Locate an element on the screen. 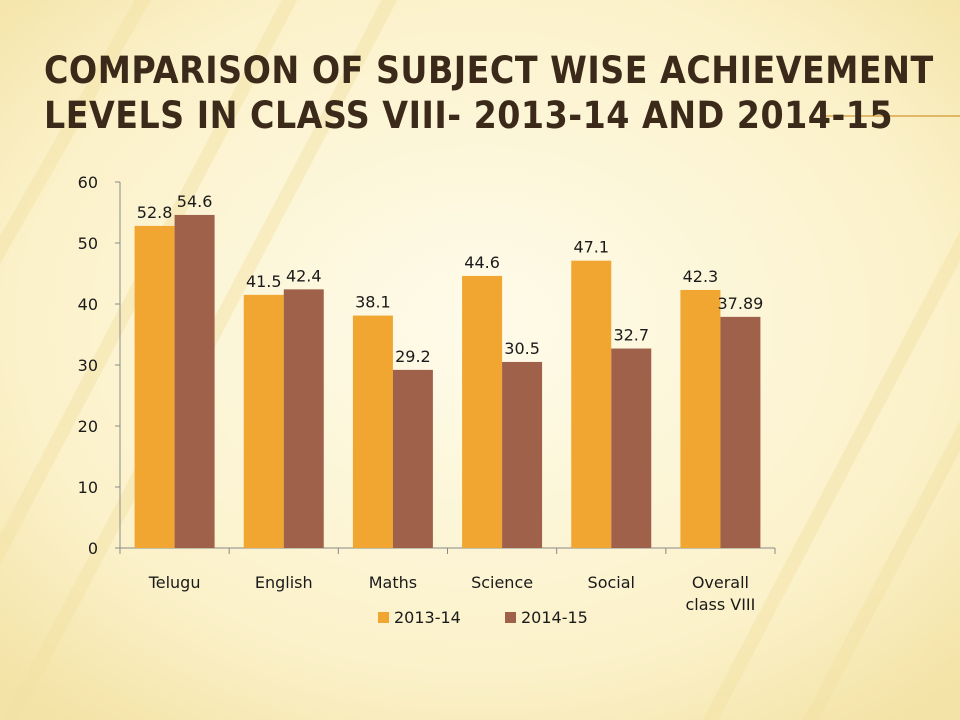 This screenshot has width=960, height=720. y-tick-label: 50 is located at coordinates (88, 243).